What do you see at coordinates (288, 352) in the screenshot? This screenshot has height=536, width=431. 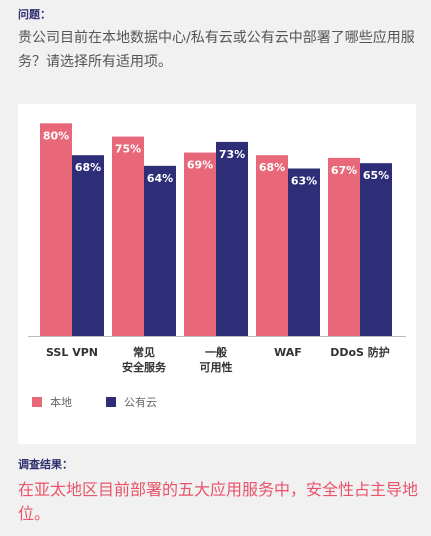 I see `category-label: WAF` at bounding box center [288, 352].